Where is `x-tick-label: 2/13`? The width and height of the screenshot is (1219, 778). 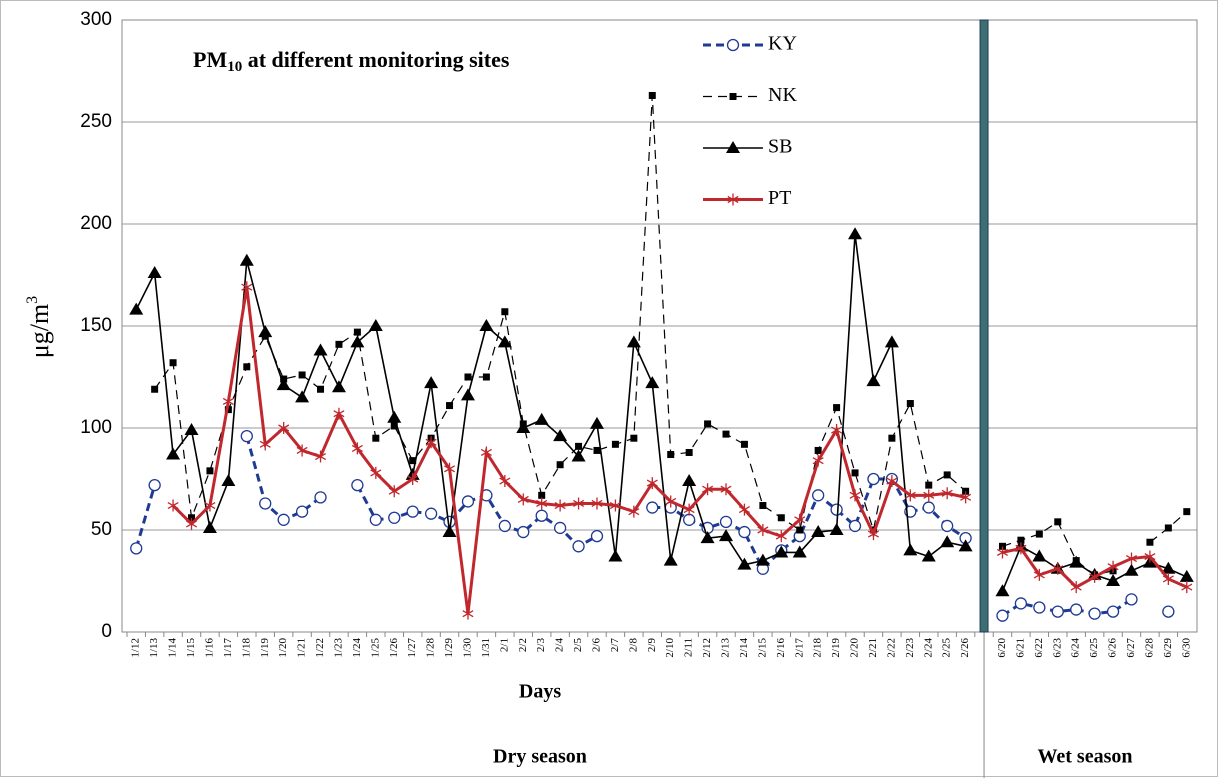
x-tick-label: 2/13 is located at coordinates (726, 648).